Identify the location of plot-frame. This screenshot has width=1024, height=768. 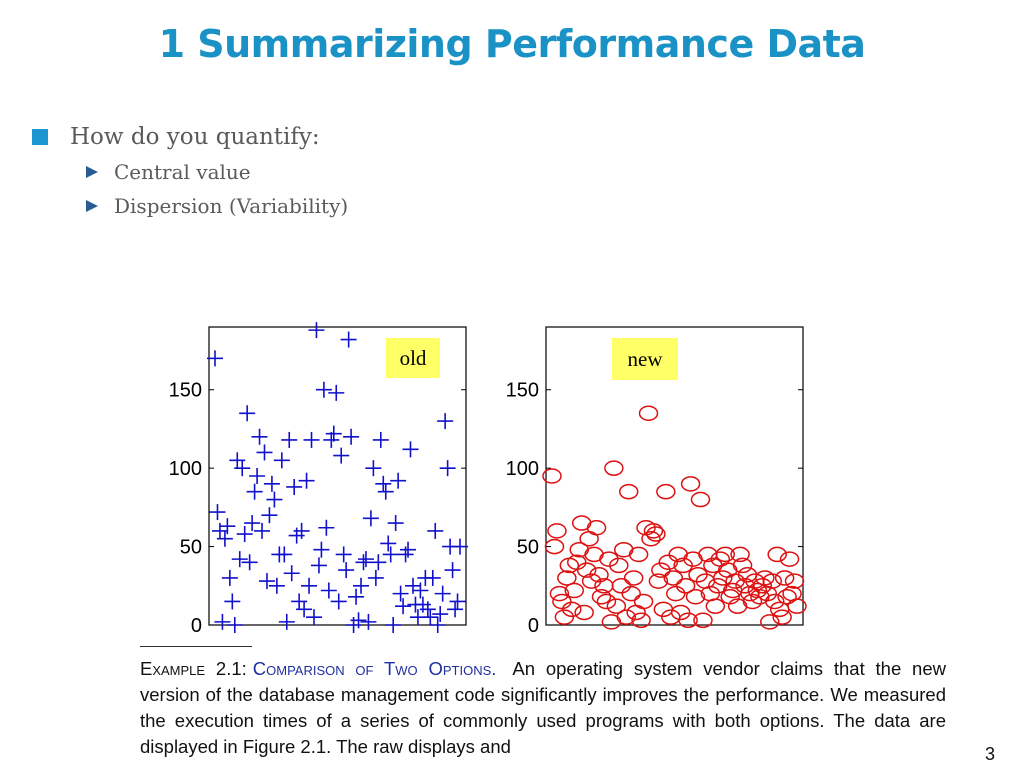
(674, 476).